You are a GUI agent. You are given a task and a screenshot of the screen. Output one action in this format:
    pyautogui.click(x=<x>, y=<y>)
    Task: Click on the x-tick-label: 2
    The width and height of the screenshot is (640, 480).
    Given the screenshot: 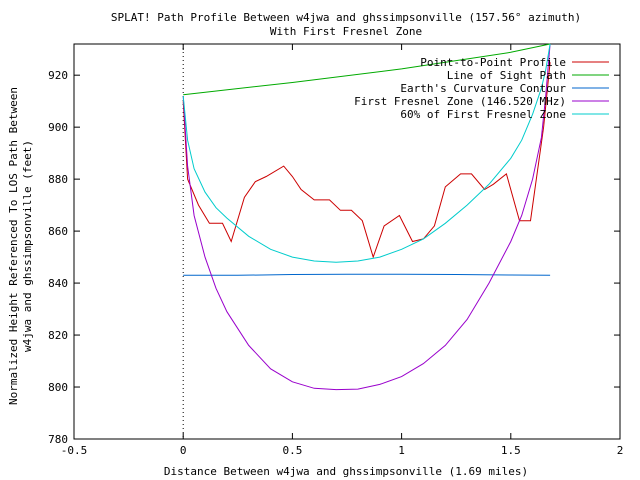 What is the action you would take?
    pyautogui.click(x=620, y=450)
    